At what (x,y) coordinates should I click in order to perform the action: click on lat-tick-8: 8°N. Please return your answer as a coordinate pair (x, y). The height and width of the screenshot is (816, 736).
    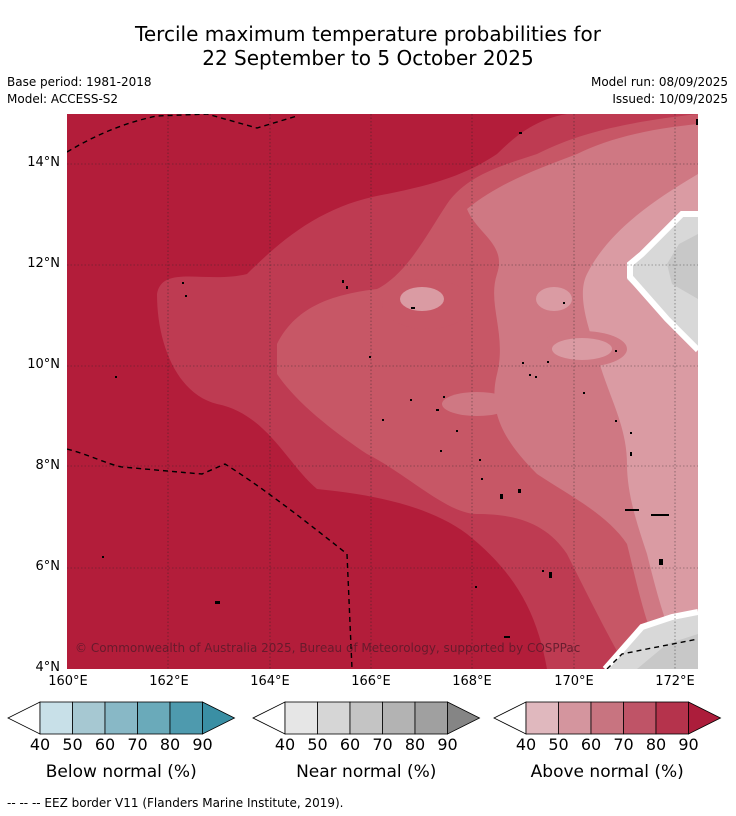
    Looking at the image, I should click on (48, 465).